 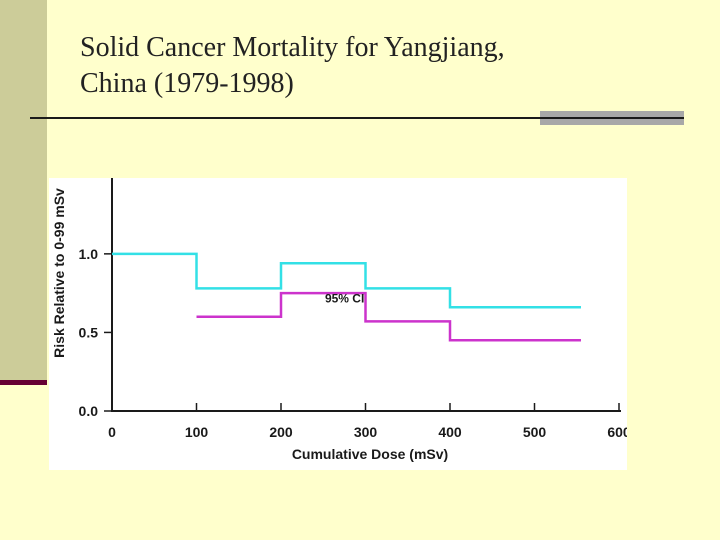 I want to click on ci-annotation: 95% CI, so click(x=344, y=299).